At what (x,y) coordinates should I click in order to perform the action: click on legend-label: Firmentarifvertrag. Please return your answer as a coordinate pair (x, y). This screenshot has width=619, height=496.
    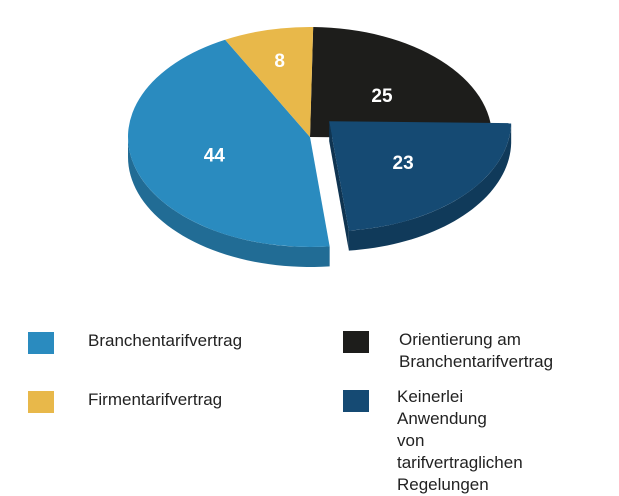
    Looking at the image, I should click on (155, 400).